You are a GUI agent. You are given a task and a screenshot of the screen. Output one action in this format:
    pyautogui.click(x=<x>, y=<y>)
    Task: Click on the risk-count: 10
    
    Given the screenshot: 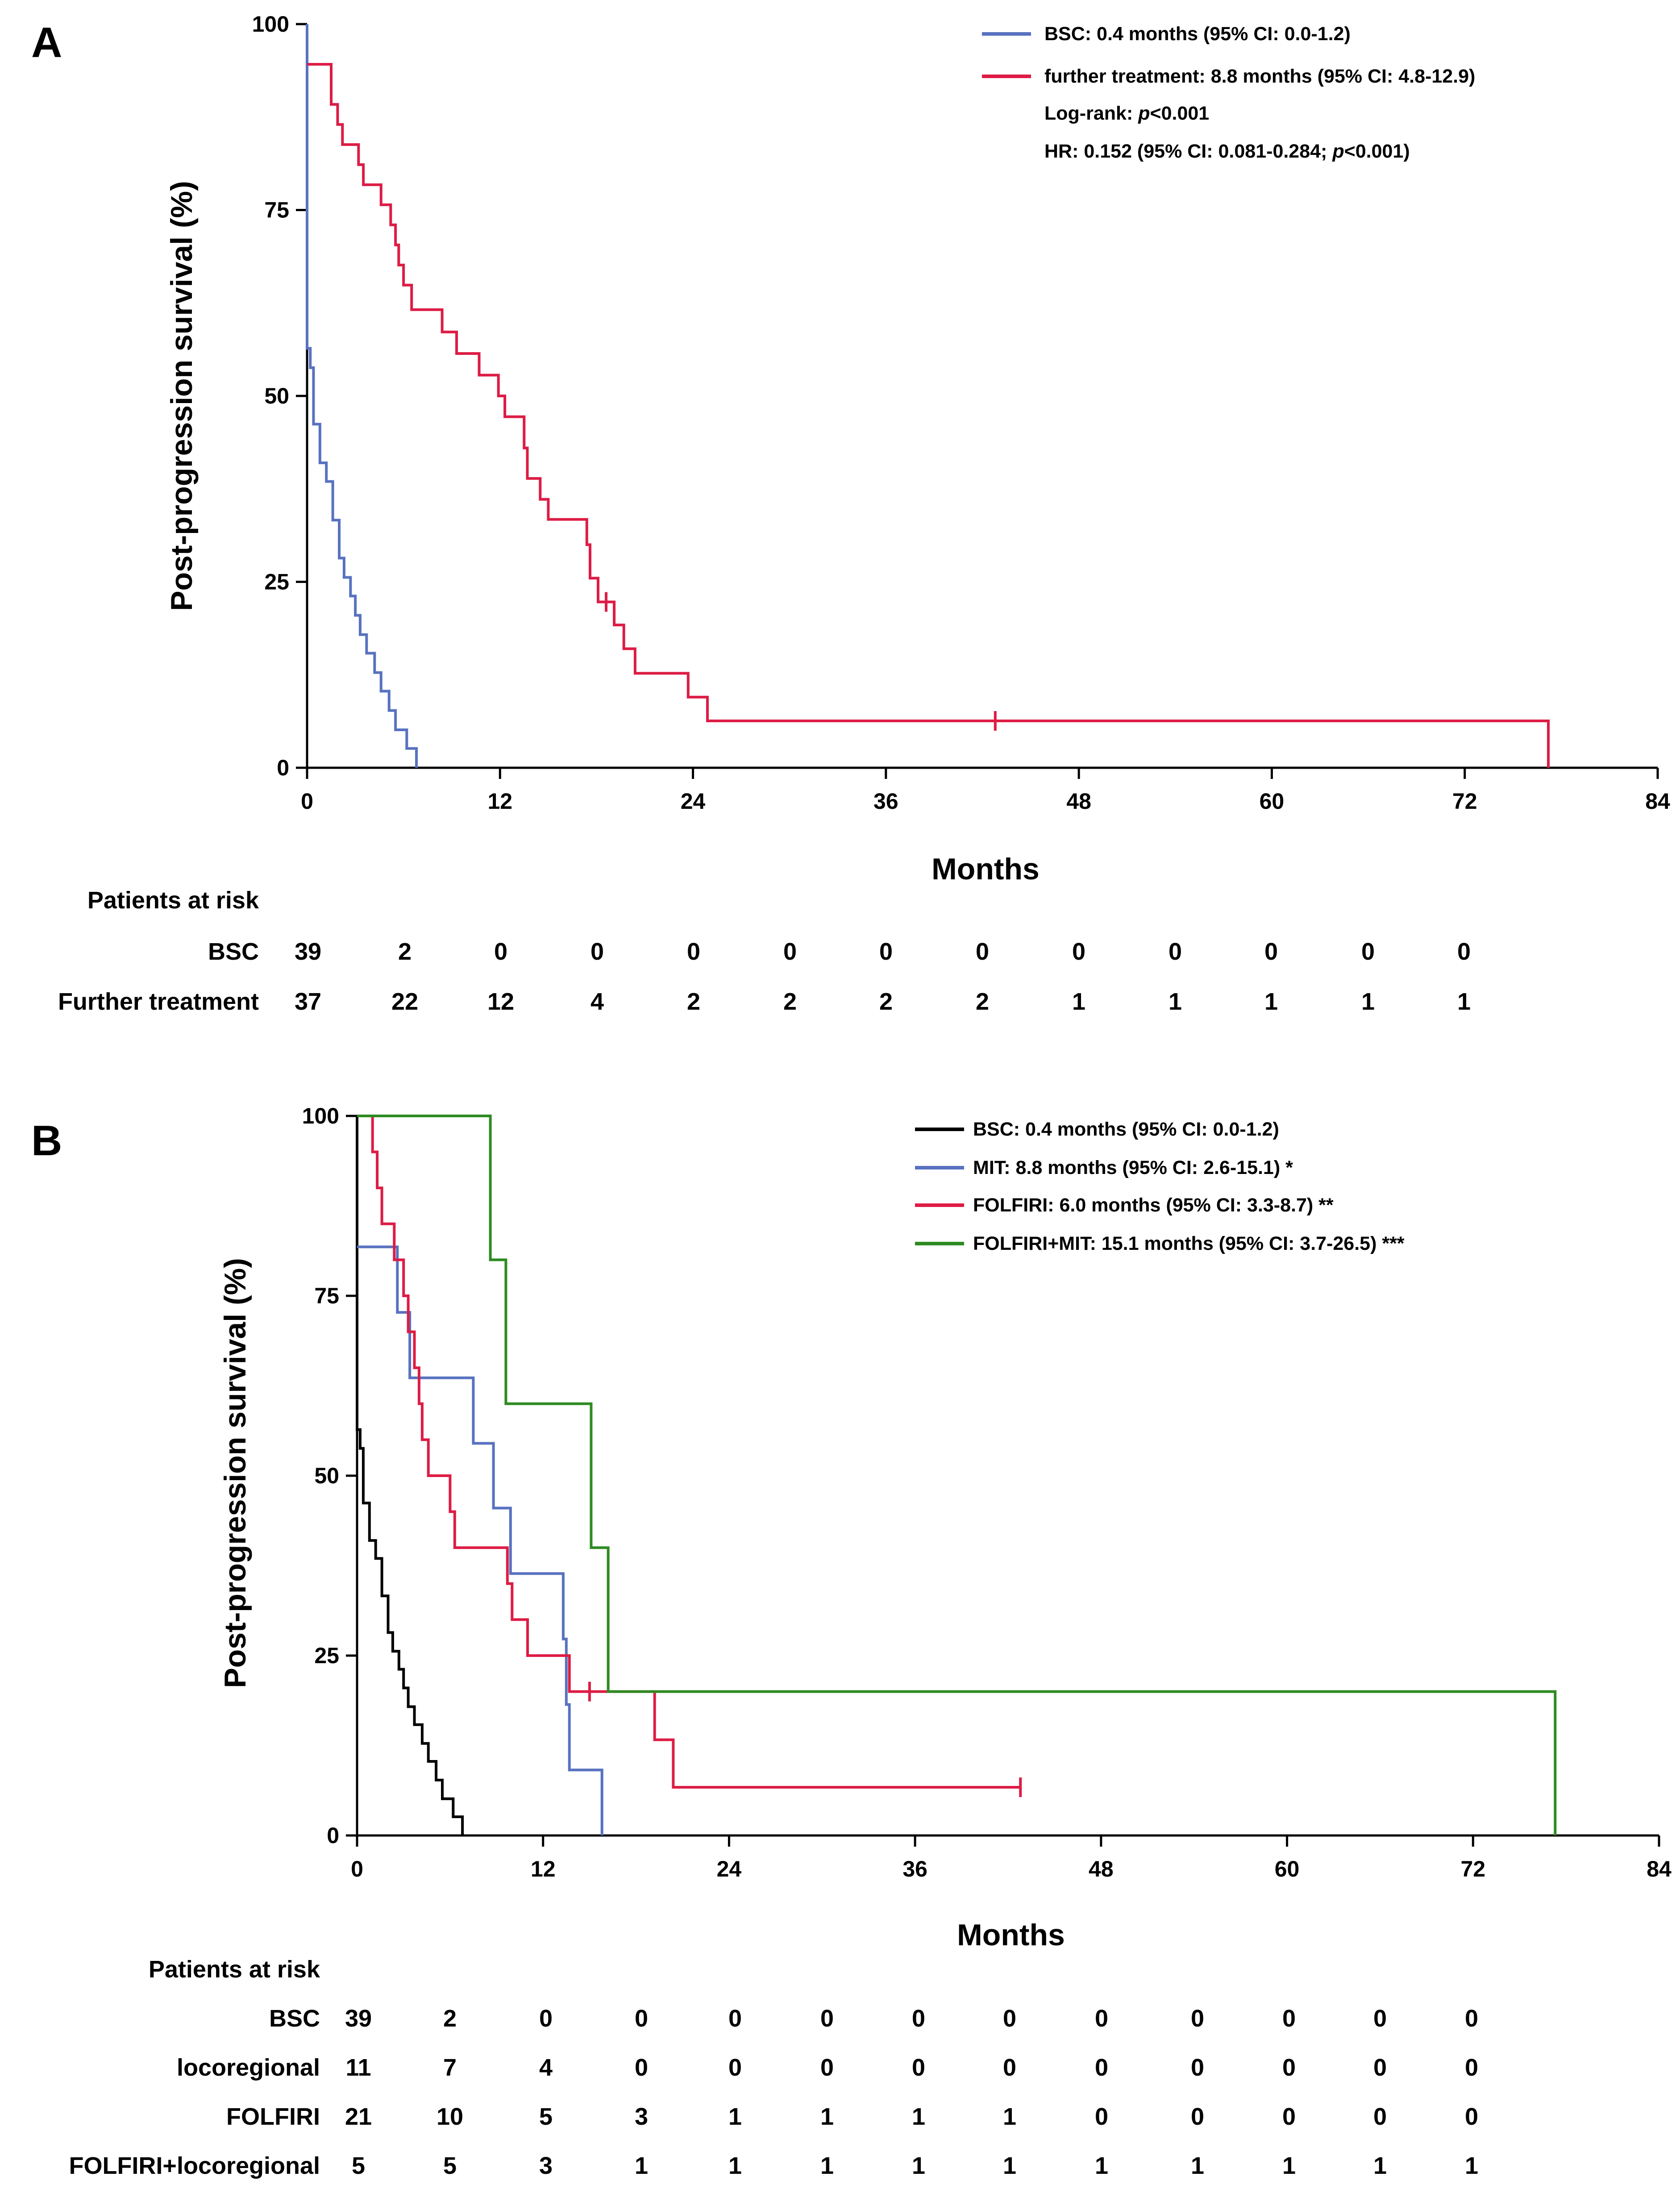 What is the action you would take?
    pyautogui.click(x=450, y=2117)
    